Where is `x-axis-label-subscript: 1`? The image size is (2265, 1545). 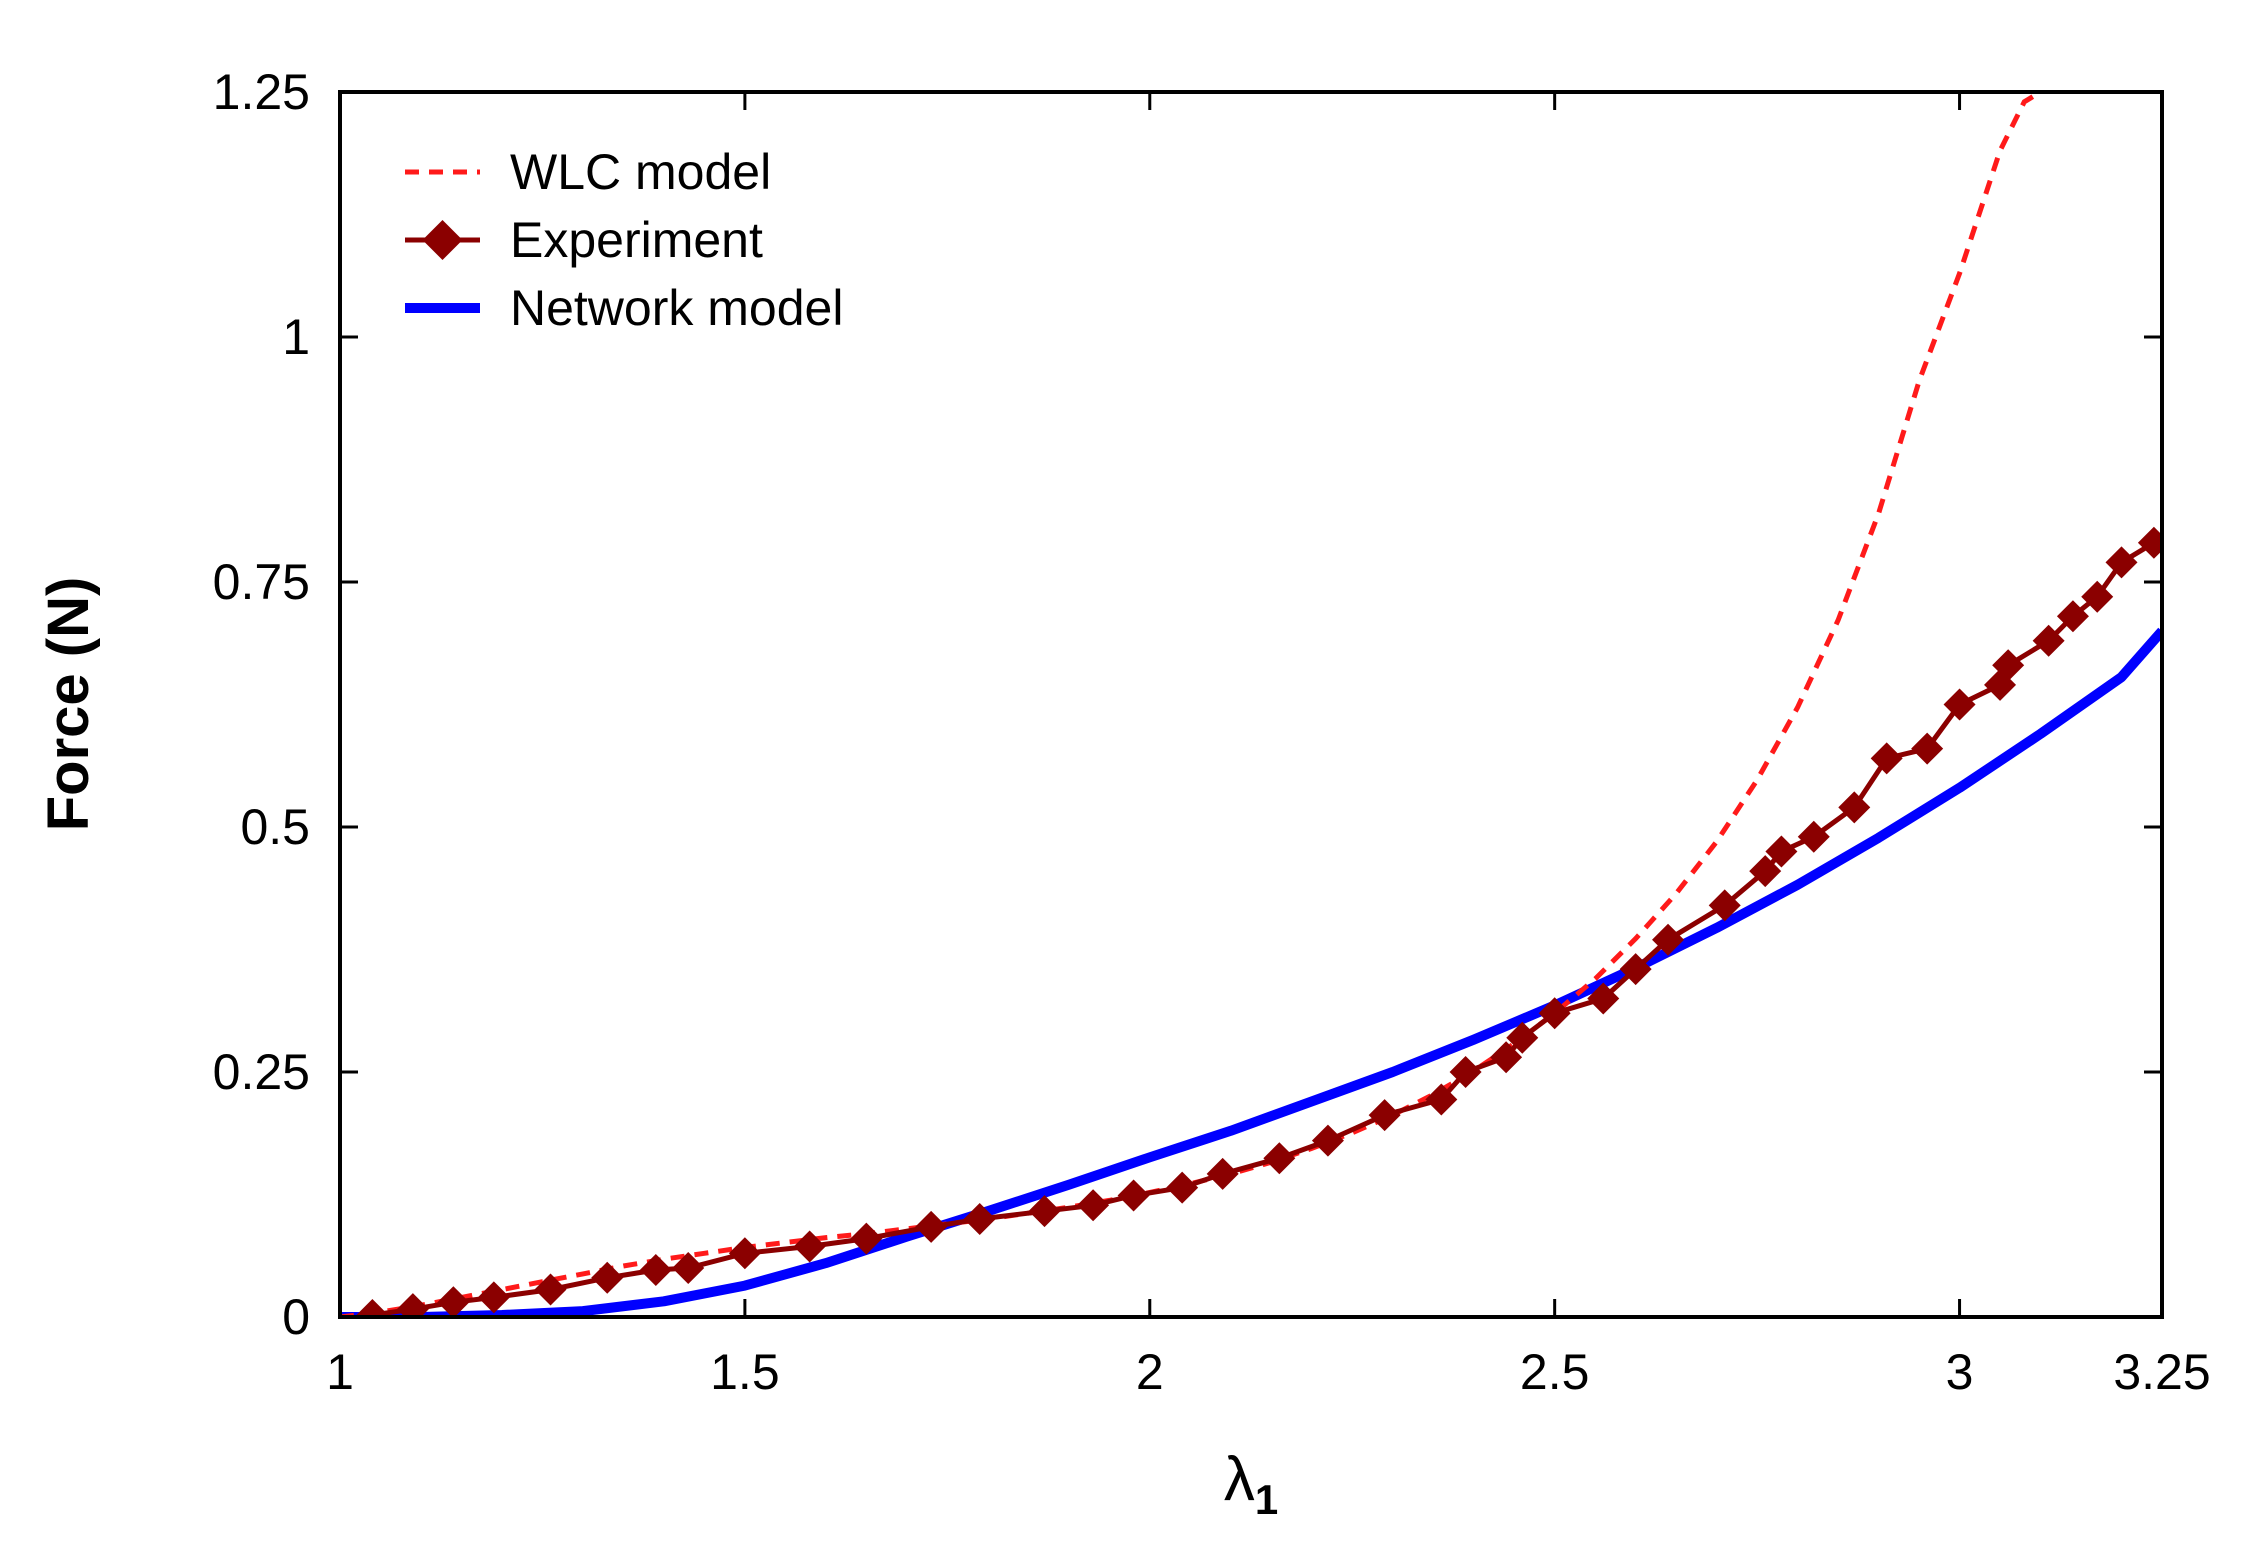
x-axis-label-subscript: 1 is located at coordinates (1266, 1499).